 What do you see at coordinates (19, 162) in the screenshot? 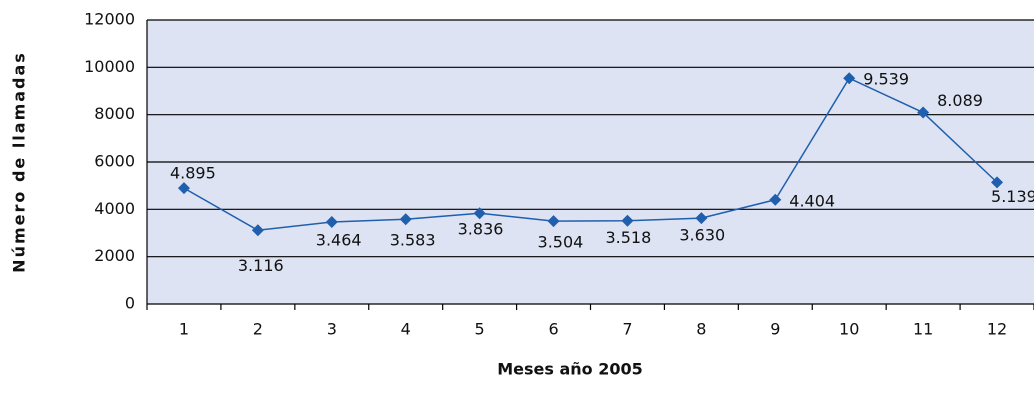
I see `y-axis-label: Número de llamadas` at bounding box center [19, 162].